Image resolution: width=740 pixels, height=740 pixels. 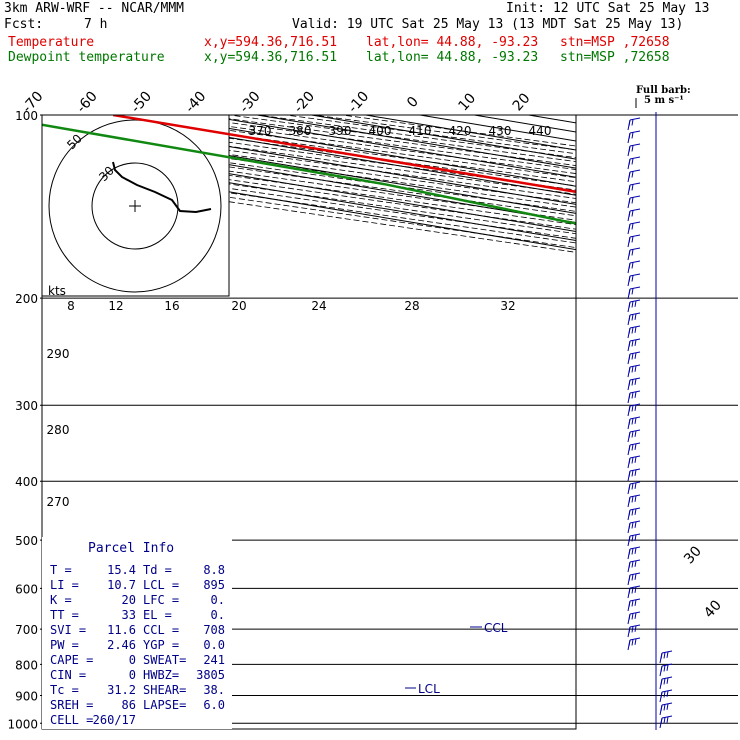 I want to click on isotherm-label: -50, so click(x=141, y=102).